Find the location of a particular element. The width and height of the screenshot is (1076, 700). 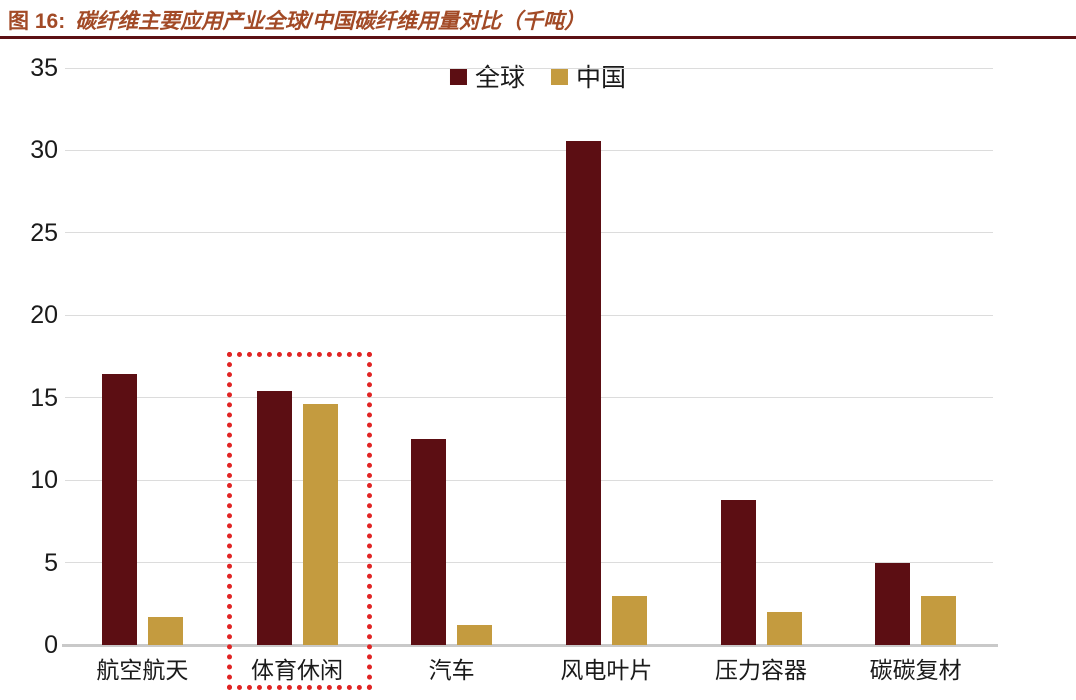

y-tick-label: 15 is located at coordinates (44, 397).